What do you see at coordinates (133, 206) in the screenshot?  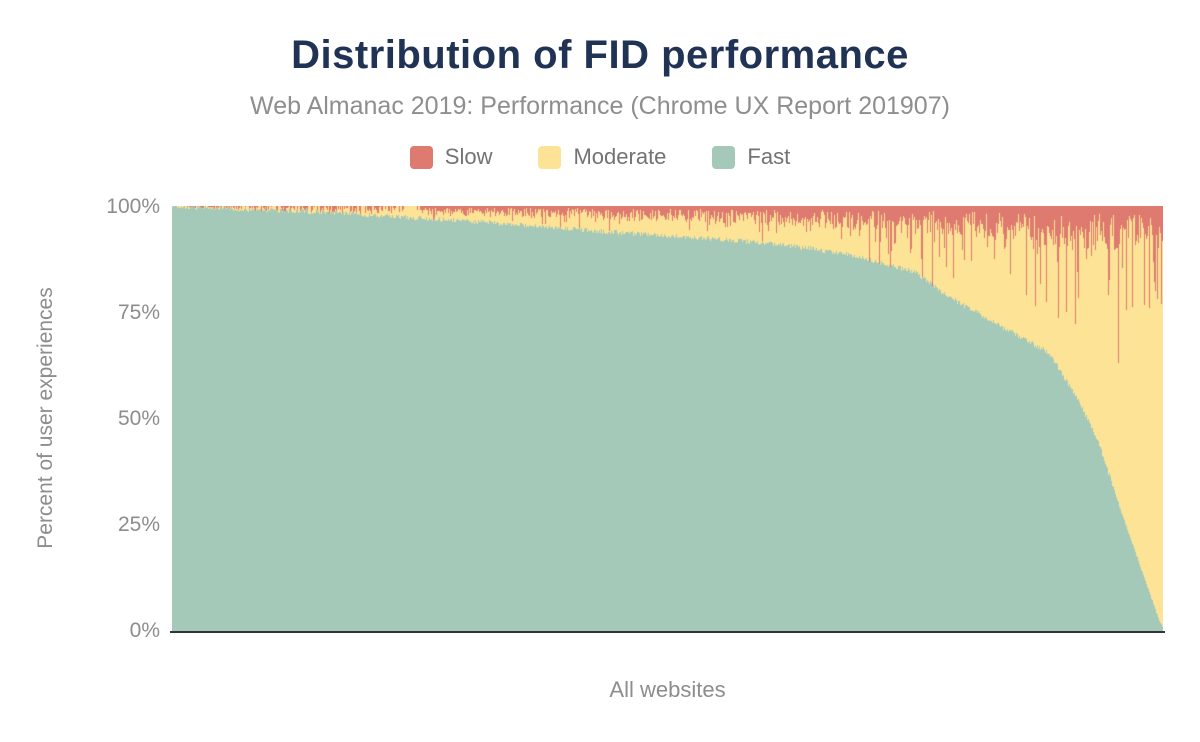 I see `y-tick-100: 100%` at bounding box center [133, 206].